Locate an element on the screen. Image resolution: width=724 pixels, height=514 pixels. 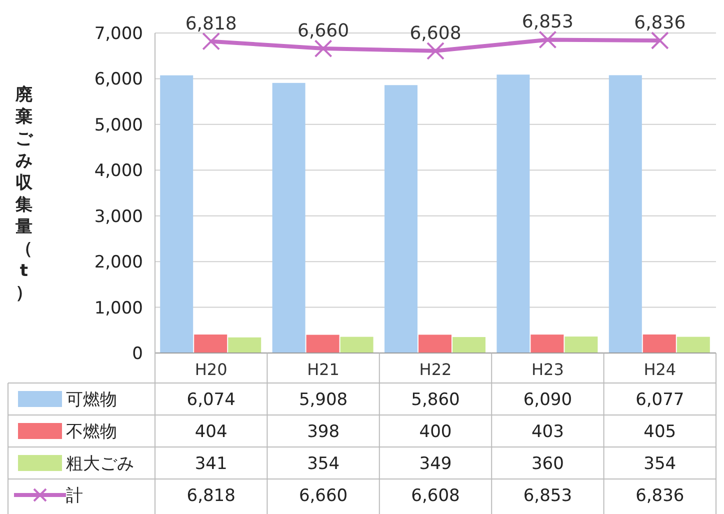
x-tick-label: H20 is located at coordinates (211, 369).